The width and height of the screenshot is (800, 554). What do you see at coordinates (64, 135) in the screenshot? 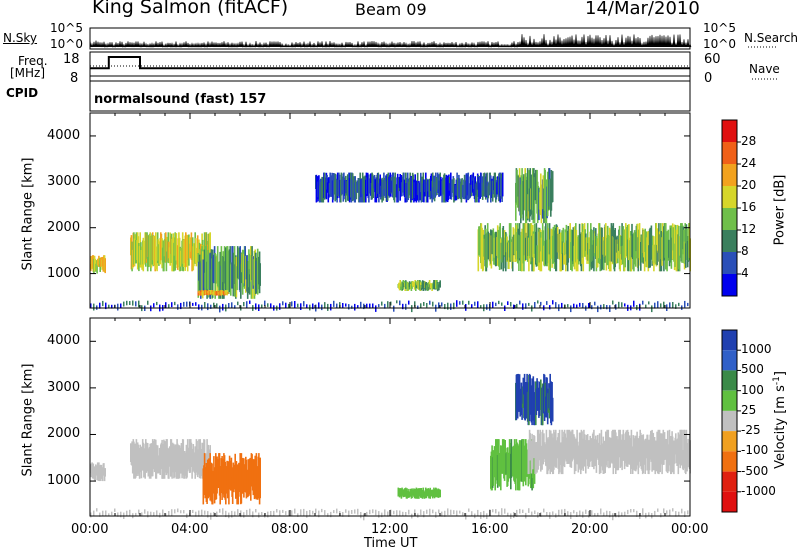
I see `power-ytick: 4000` at bounding box center [64, 135].